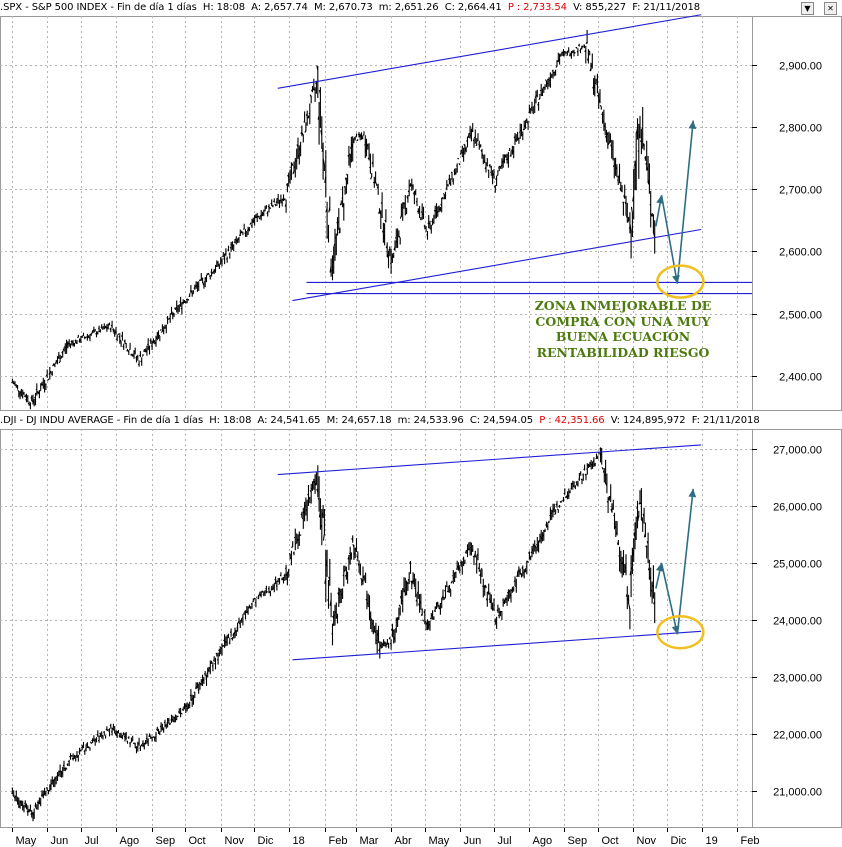  I want to click on low: m: 24,533.96, so click(430, 420).